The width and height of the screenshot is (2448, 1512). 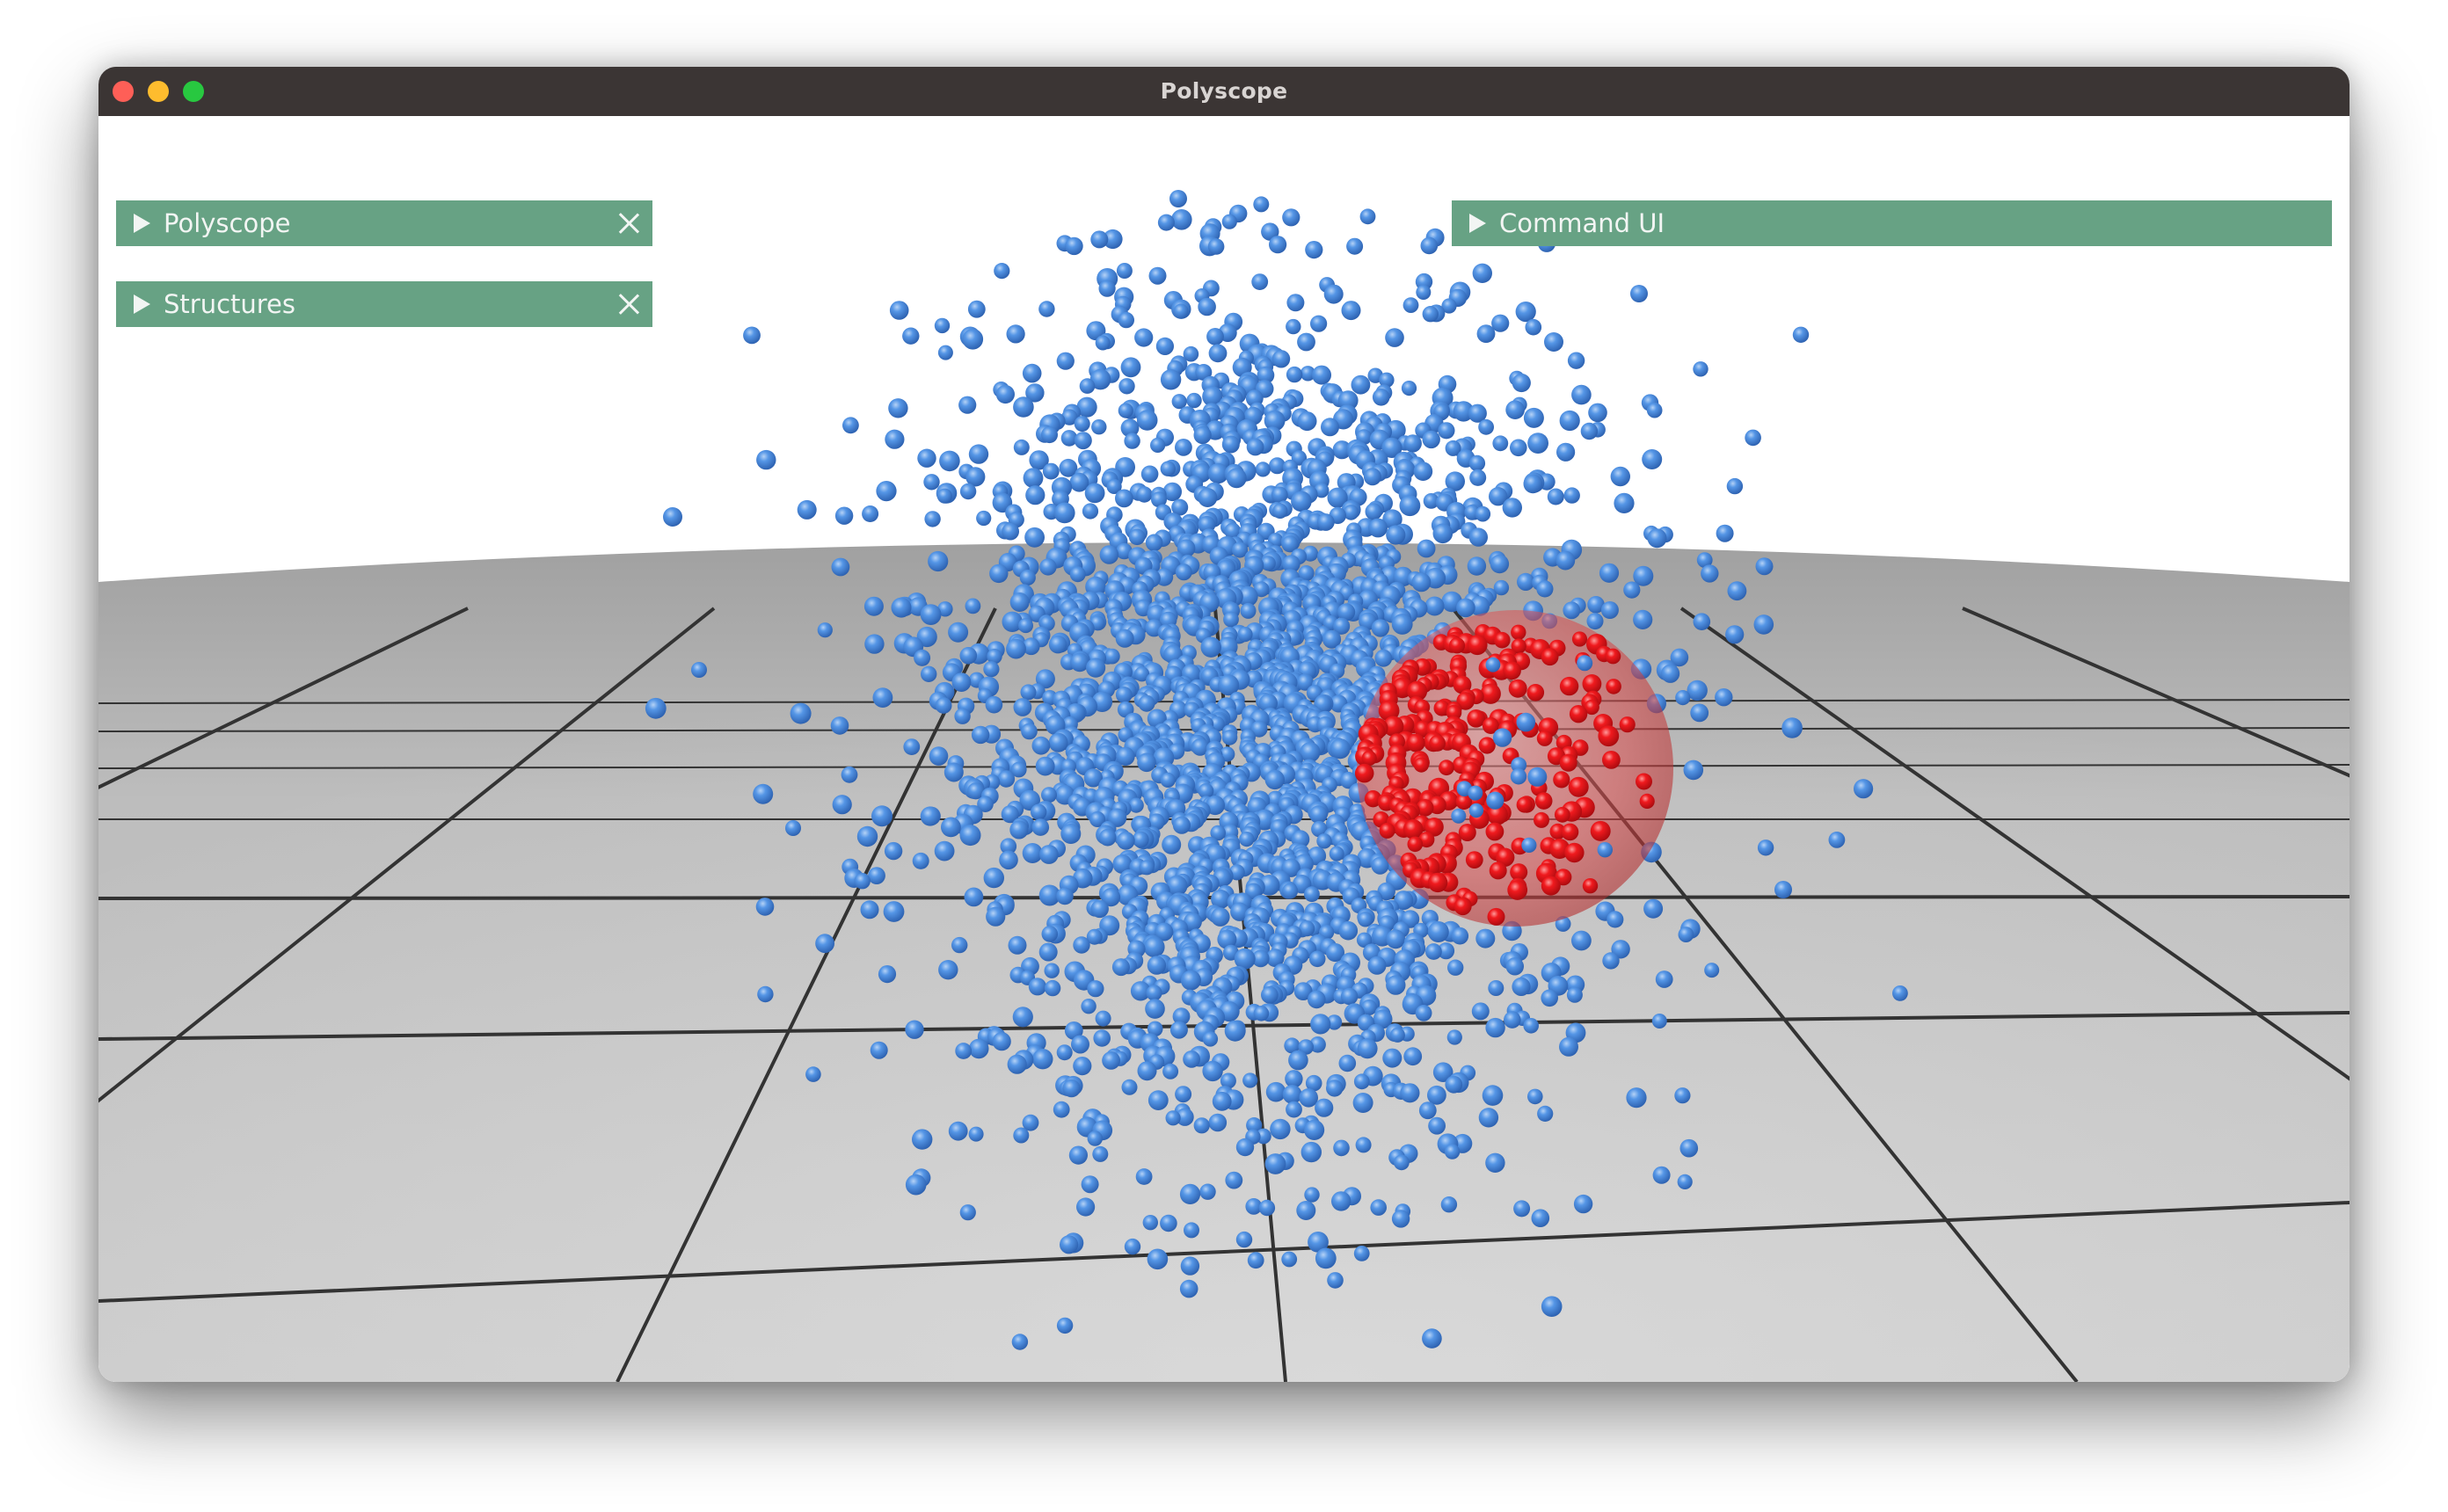 I want to click on command-ui-panel-header: Command UI, so click(x=1892, y=223).